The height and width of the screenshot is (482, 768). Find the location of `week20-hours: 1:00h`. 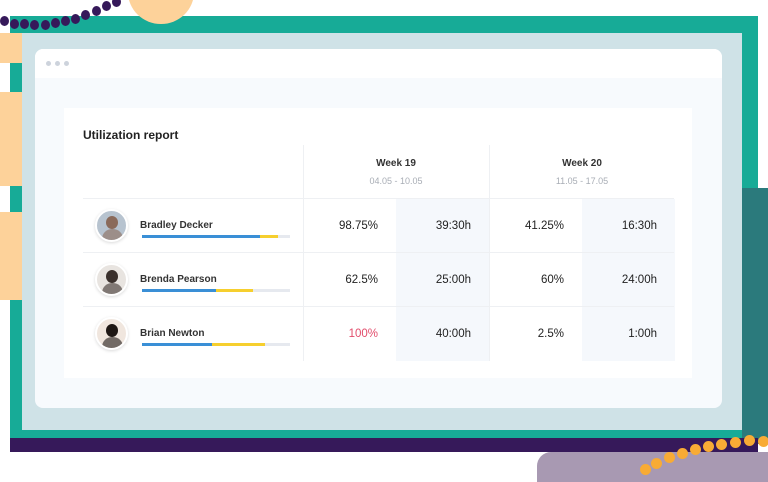

week20-hours: 1:00h is located at coordinates (642, 334).